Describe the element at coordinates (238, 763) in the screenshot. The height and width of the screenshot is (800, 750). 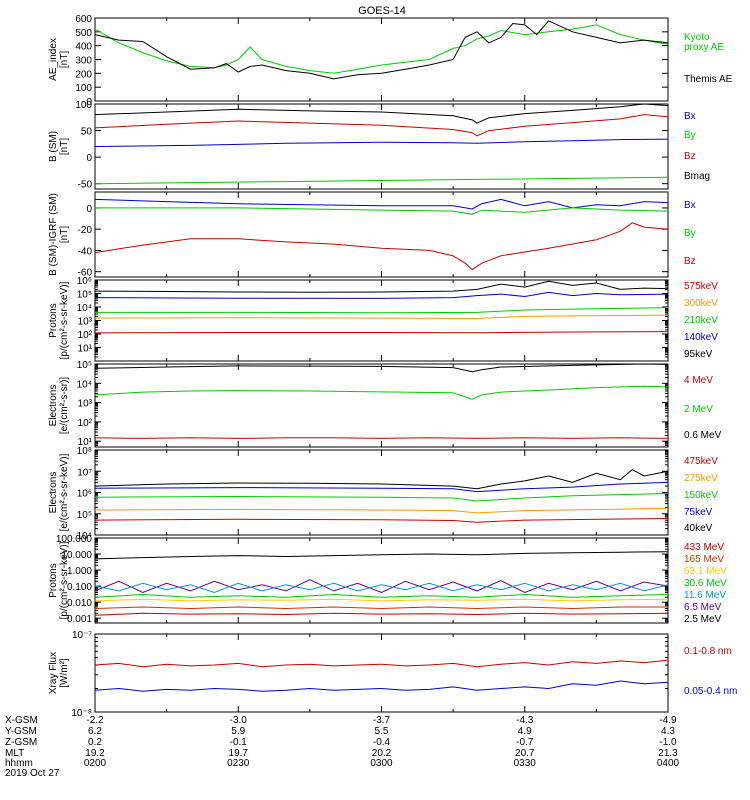
I see `x-row-value: 0230` at that location.